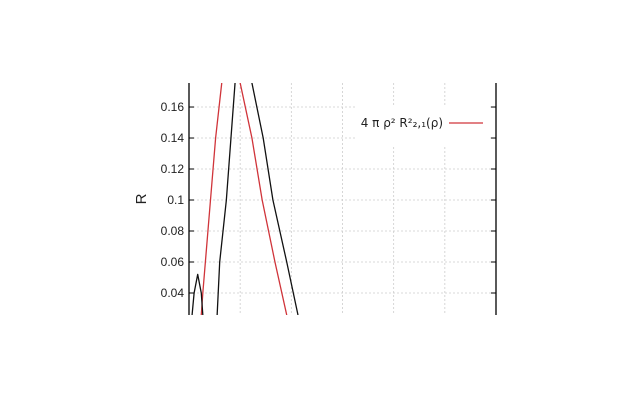 The height and width of the screenshot is (400, 640). What do you see at coordinates (173, 231) in the screenshot?
I see `y-tick-label: 0.08` at bounding box center [173, 231].